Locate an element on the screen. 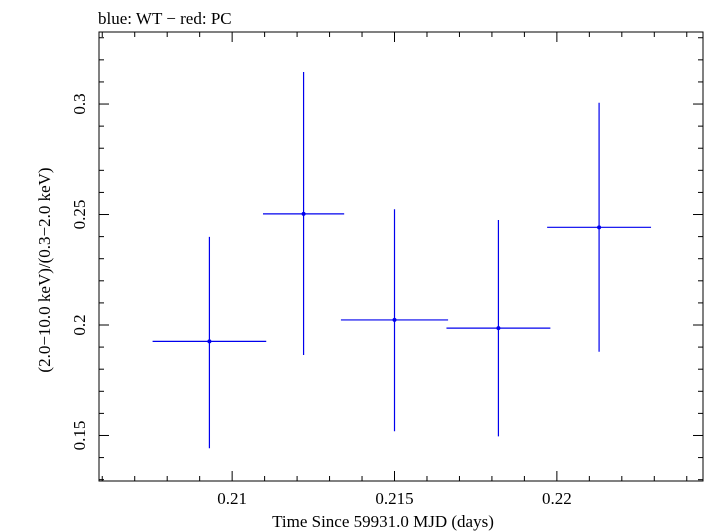  x-tick-label: 0.21 is located at coordinates (232, 498).